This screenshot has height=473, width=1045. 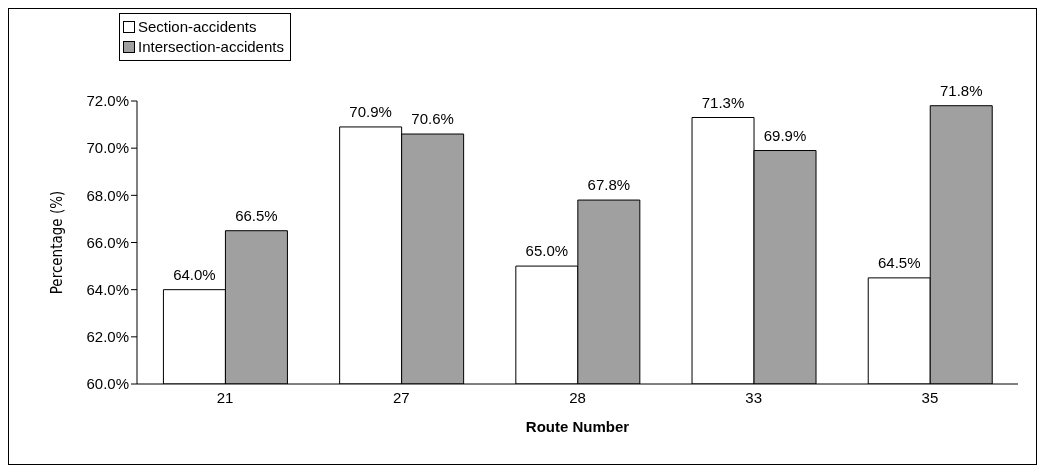 I want to click on legend-label: Intersection-accidents, so click(x=211, y=47).